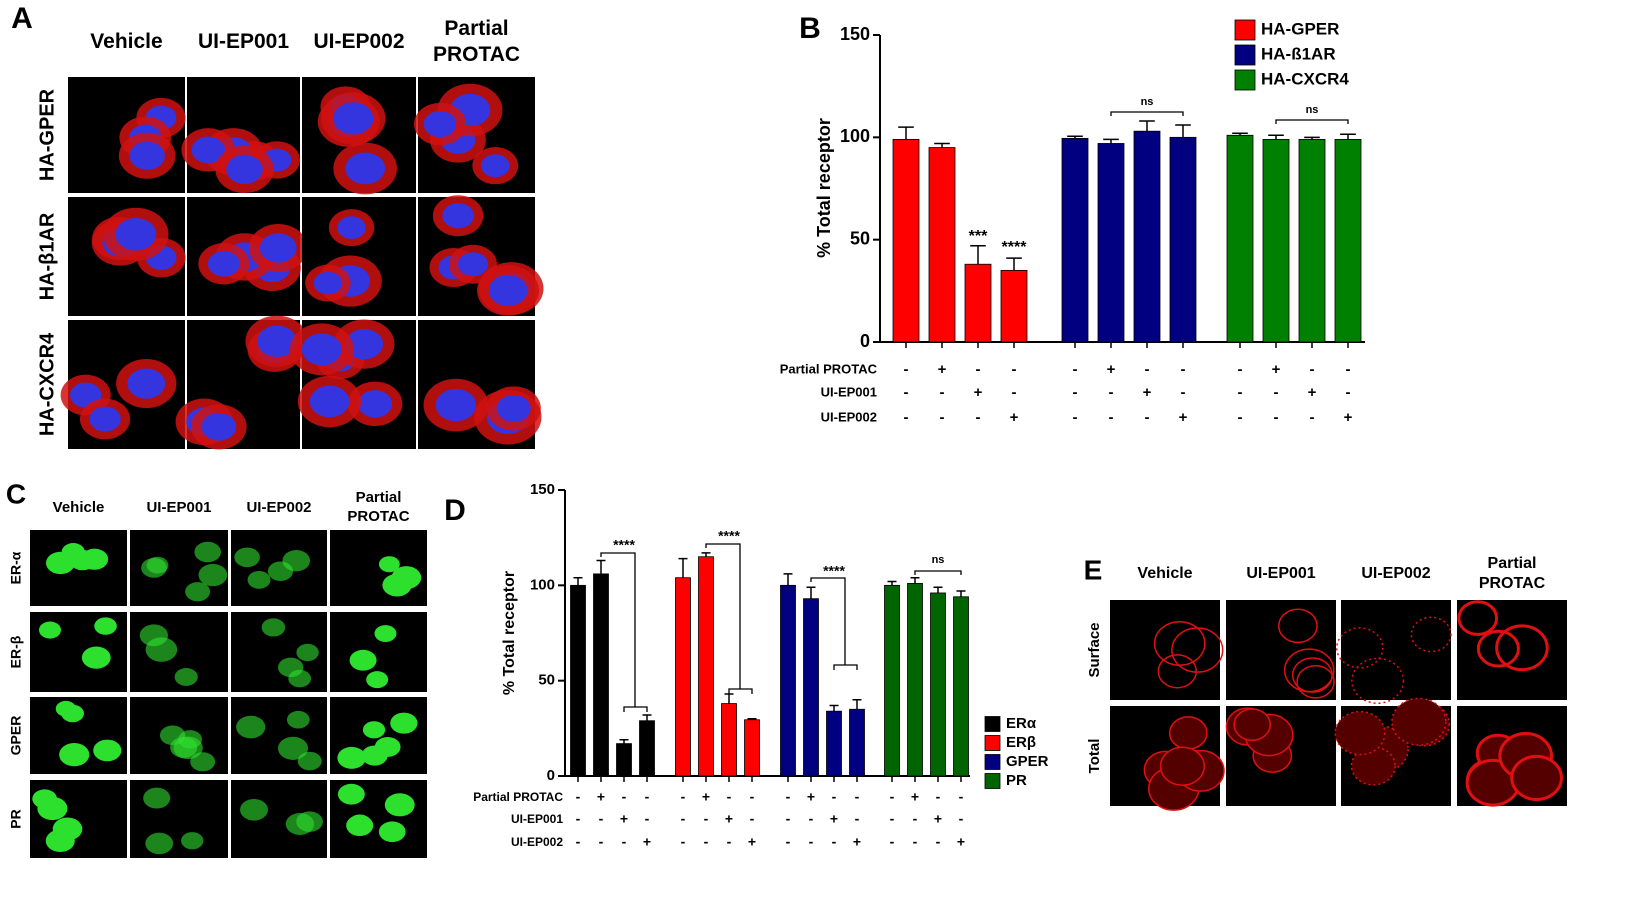 This screenshot has width=1635, height=898. What do you see at coordinates (378, 507) in the screenshot?
I see `column-header: Partial PROTAC` at bounding box center [378, 507].